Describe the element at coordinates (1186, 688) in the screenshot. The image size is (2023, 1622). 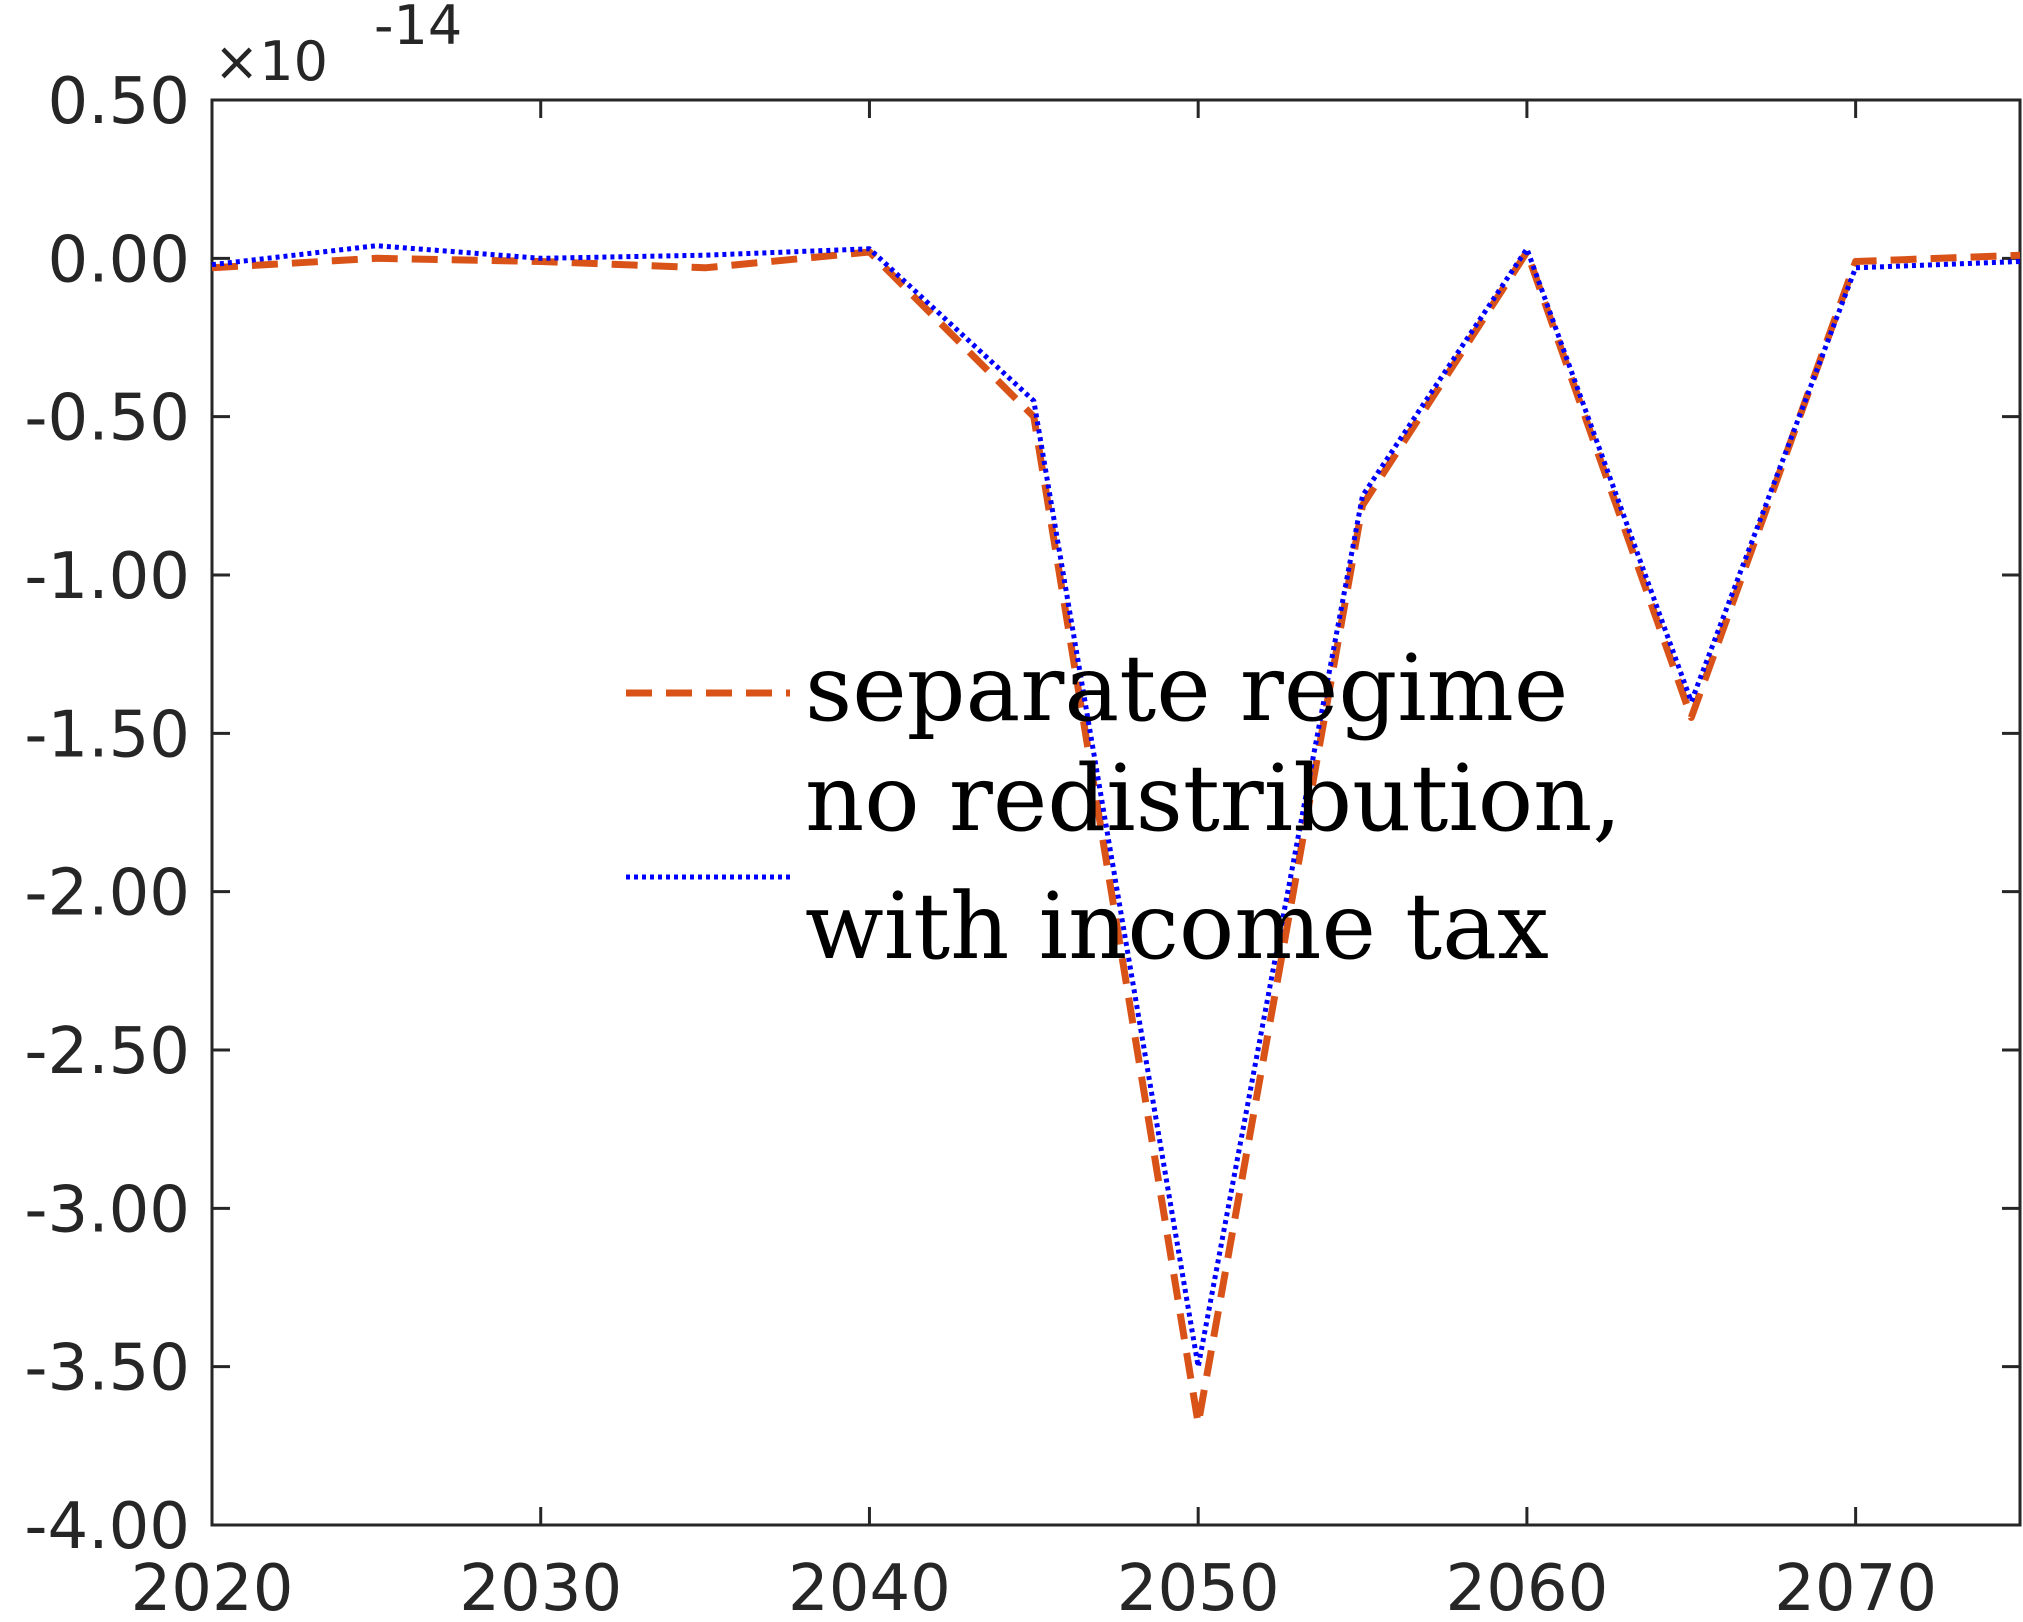
I see `legend-label-separate-regime: separate regime` at that location.